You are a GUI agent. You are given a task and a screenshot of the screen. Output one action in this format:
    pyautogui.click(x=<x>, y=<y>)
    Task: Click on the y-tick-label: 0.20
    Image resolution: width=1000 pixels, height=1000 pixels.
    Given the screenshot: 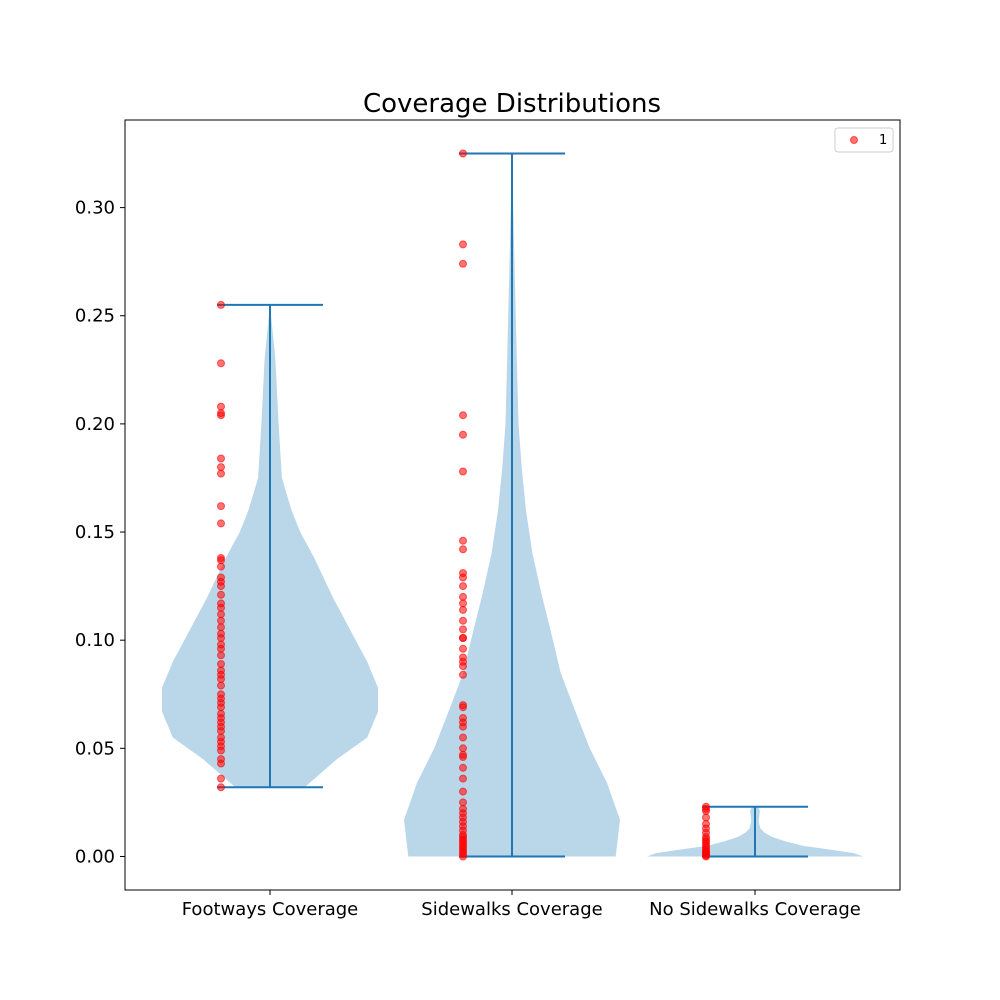 What is the action you would take?
    pyautogui.click(x=95, y=424)
    